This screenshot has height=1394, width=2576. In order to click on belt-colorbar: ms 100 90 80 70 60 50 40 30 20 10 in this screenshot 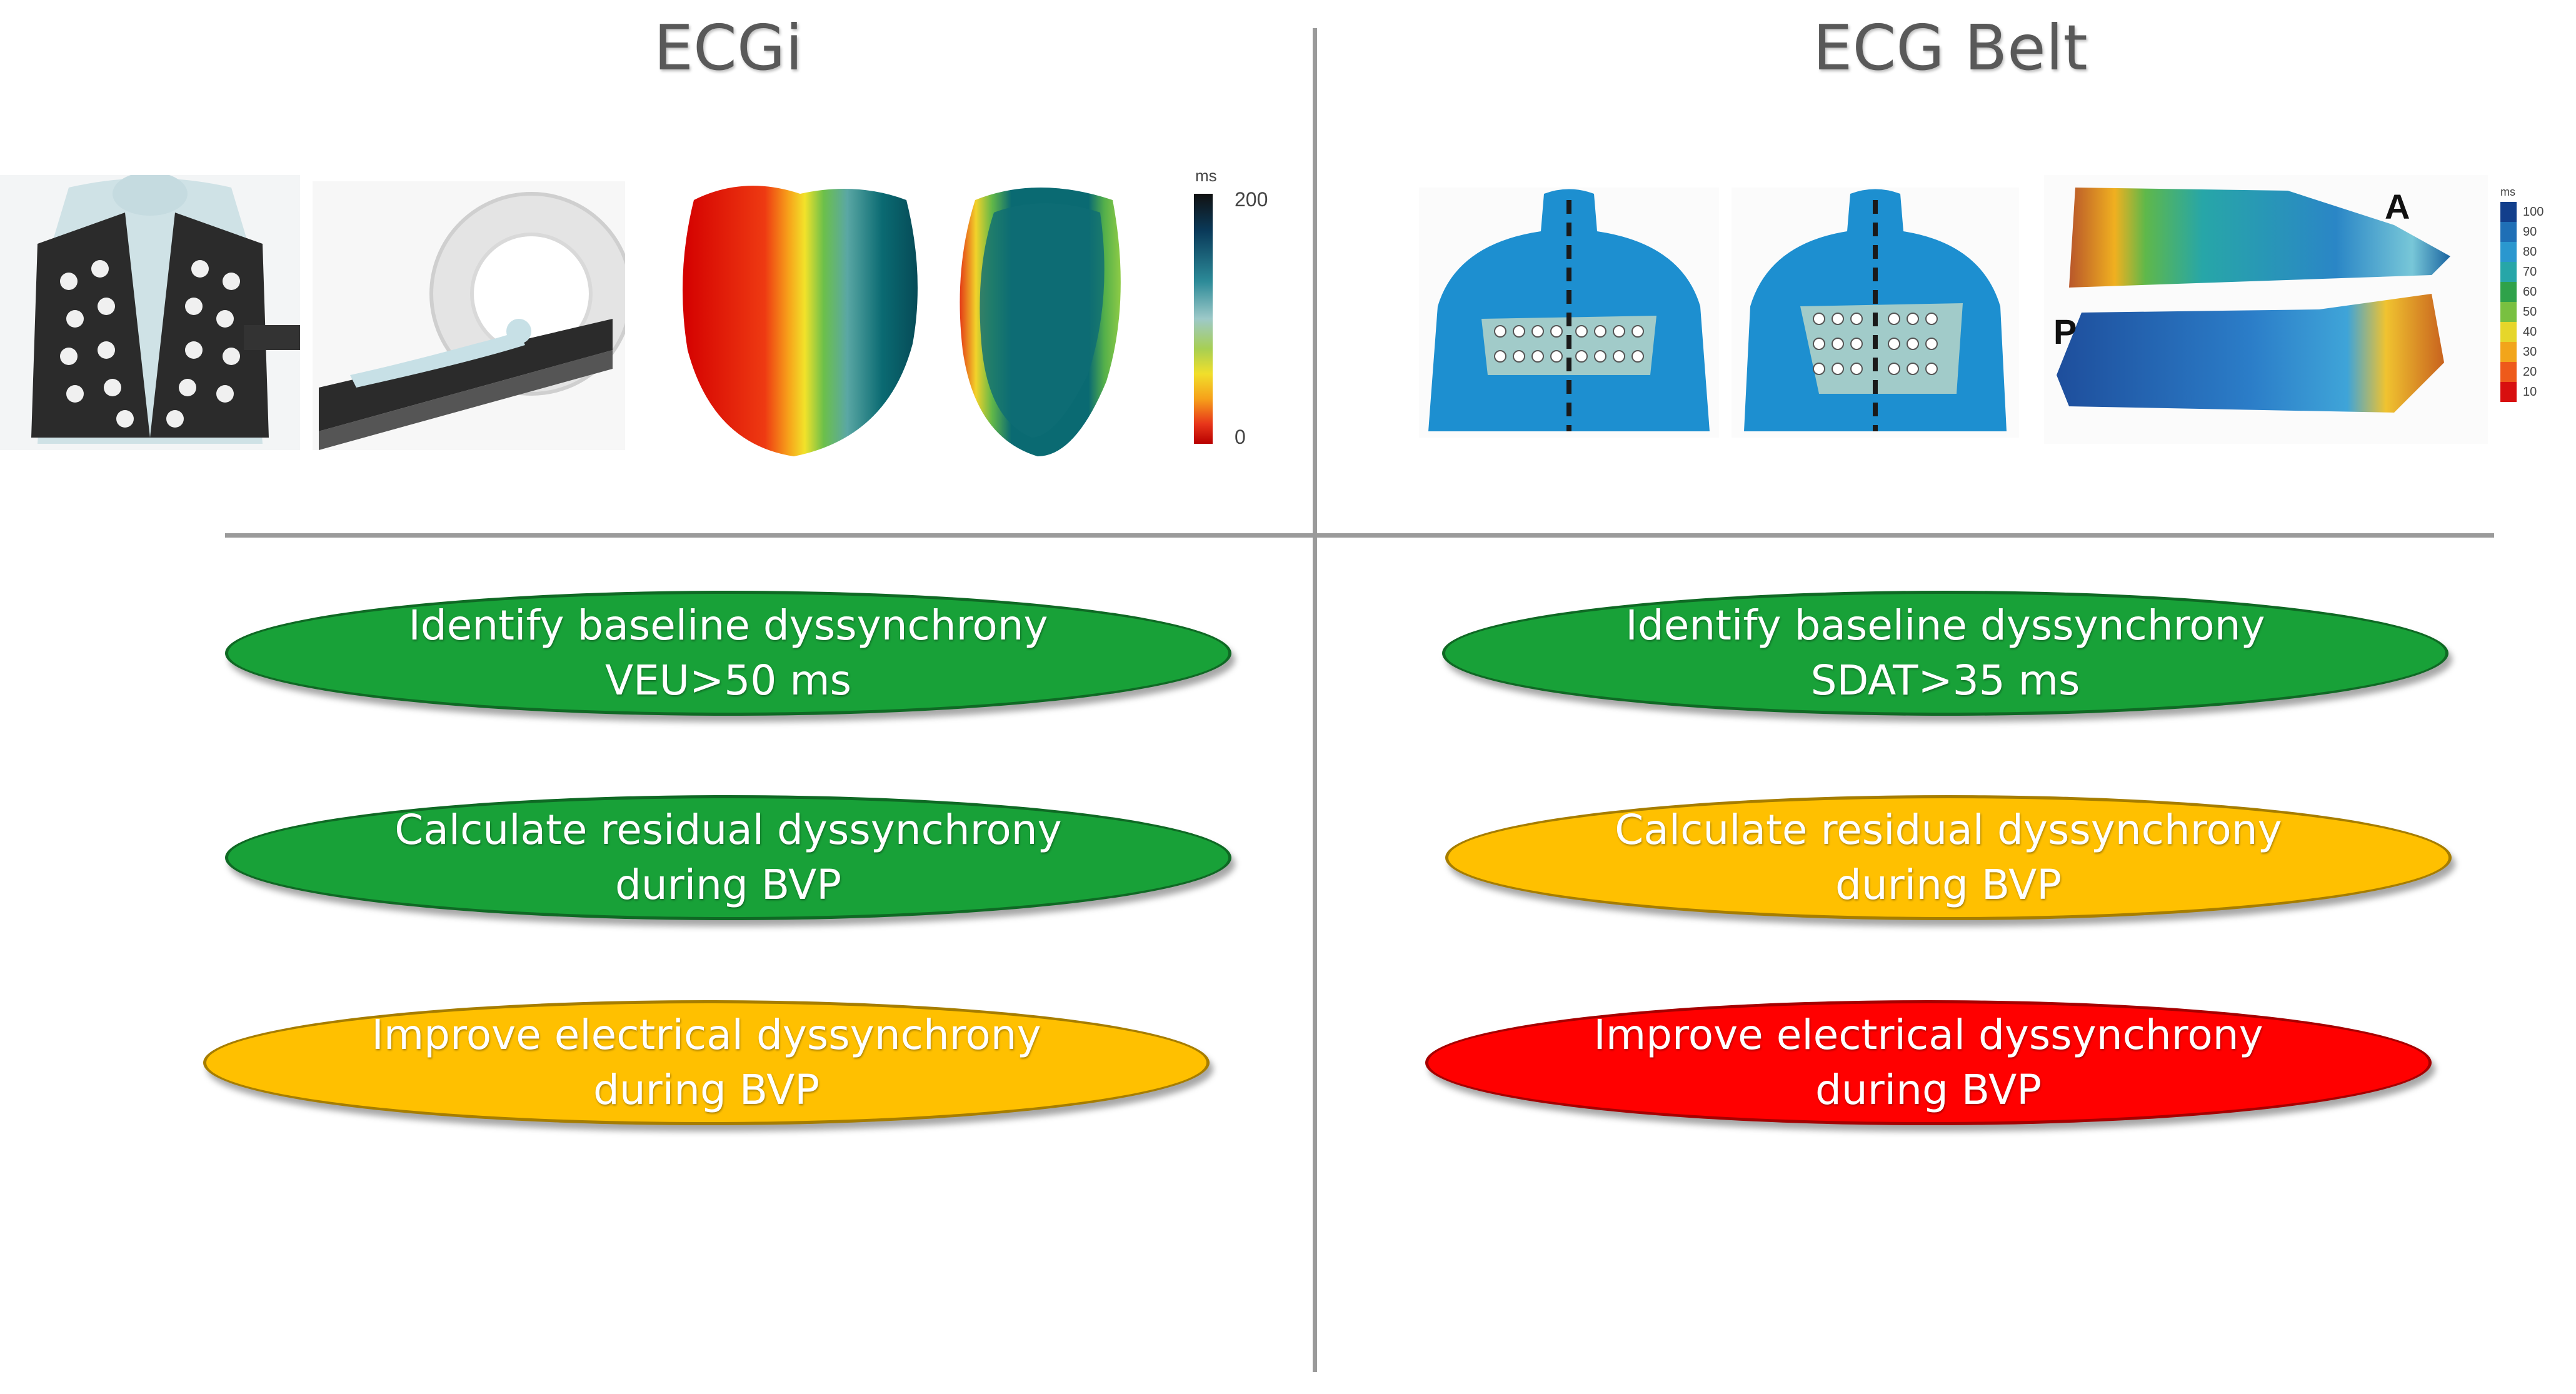, I will do `click(2521, 294)`.